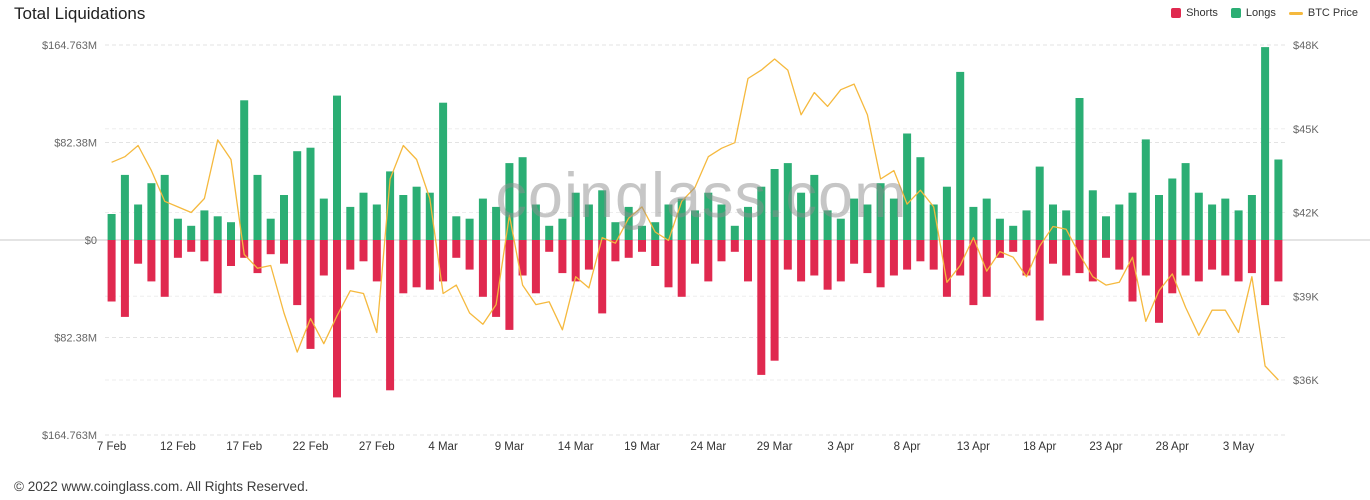 The image size is (1370, 500). Describe the element at coordinates (1306, 214) in the screenshot. I see `y-right-tick-label: $42K` at that location.